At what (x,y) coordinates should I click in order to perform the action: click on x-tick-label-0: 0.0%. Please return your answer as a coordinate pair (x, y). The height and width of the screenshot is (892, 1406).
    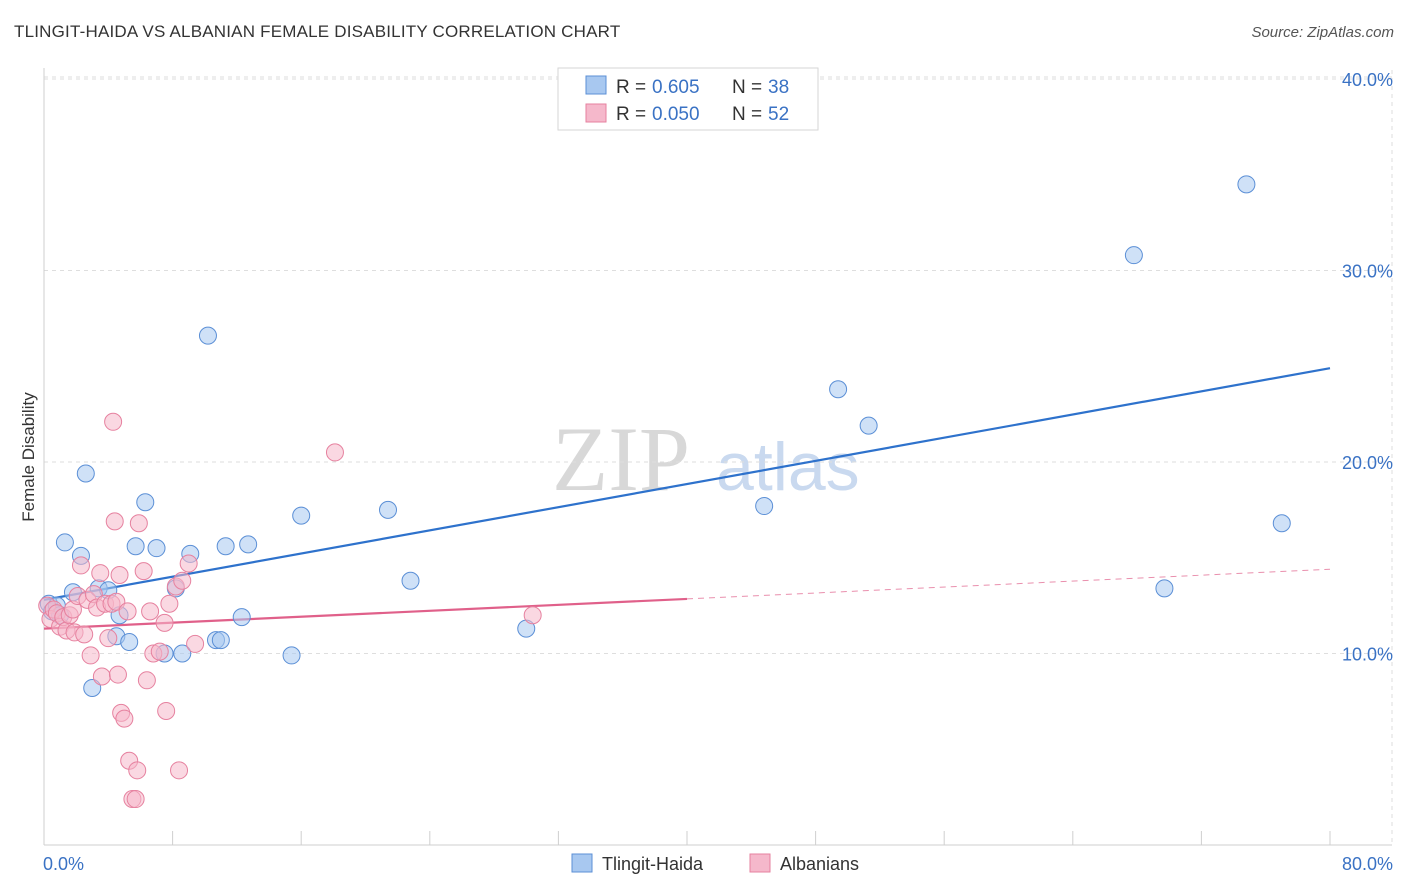
    Looking at the image, I should click on (63, 864).